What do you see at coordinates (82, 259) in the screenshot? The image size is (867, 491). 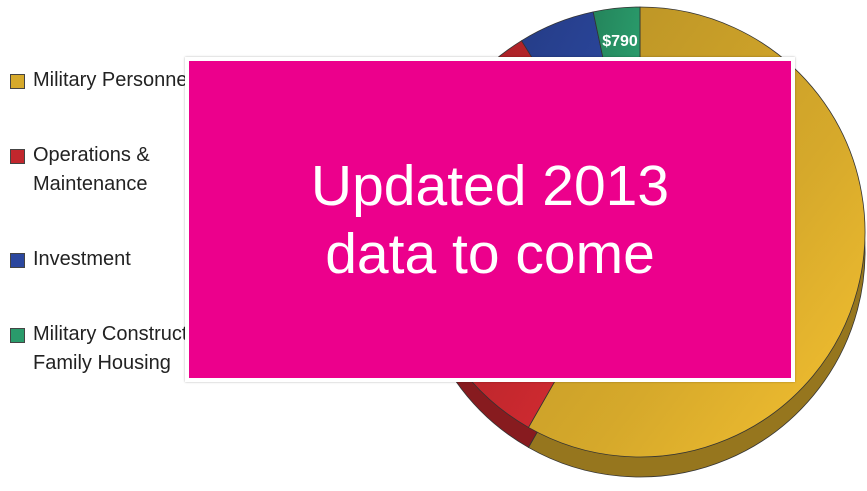 I see `legend-label: Investment` at bounding box center [82, 259].